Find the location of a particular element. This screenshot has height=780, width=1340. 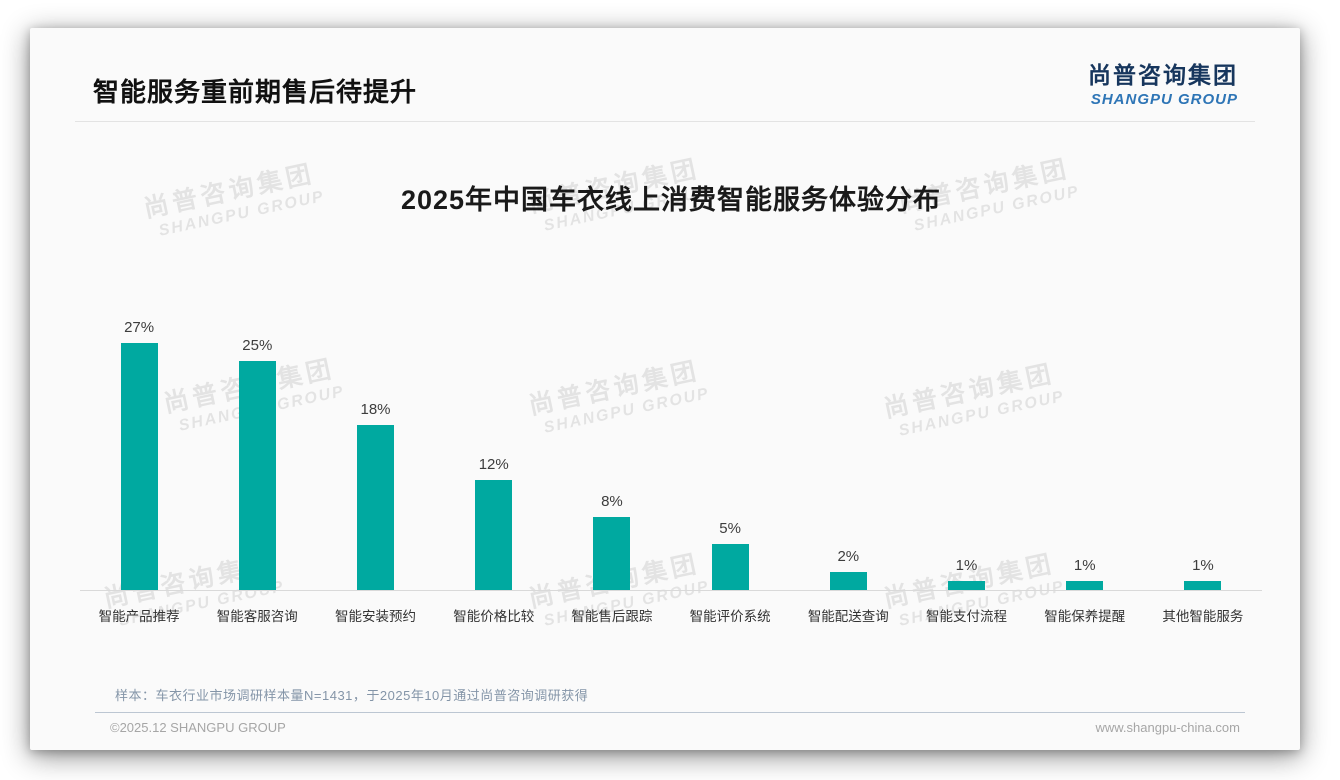

bar-column: 12% is located at coordinates (494, 523).